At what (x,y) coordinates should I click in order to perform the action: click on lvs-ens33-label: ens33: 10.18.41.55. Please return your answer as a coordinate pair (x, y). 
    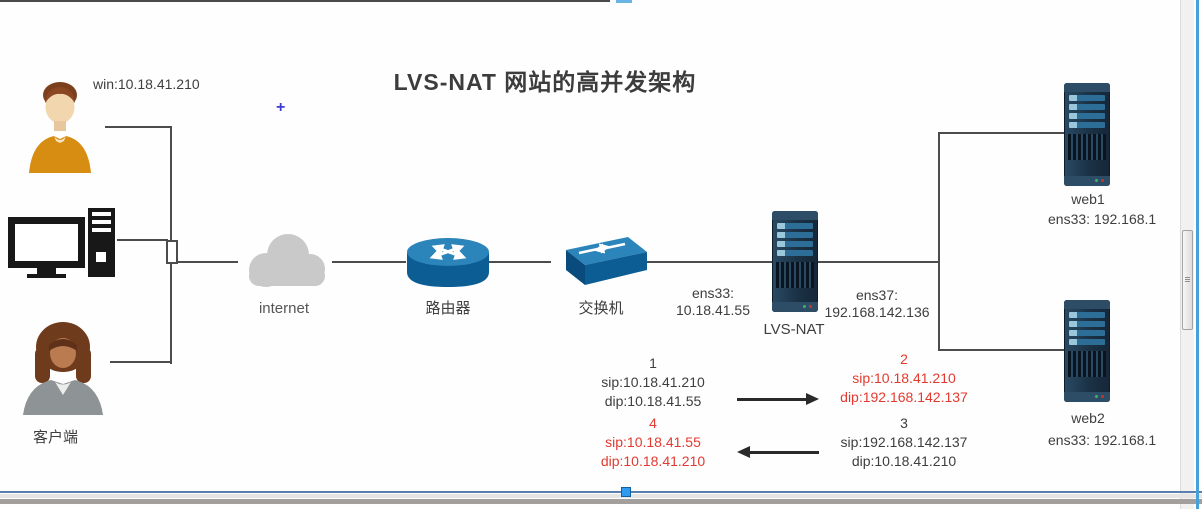
    Looking at the image, I should click on (713, 302).